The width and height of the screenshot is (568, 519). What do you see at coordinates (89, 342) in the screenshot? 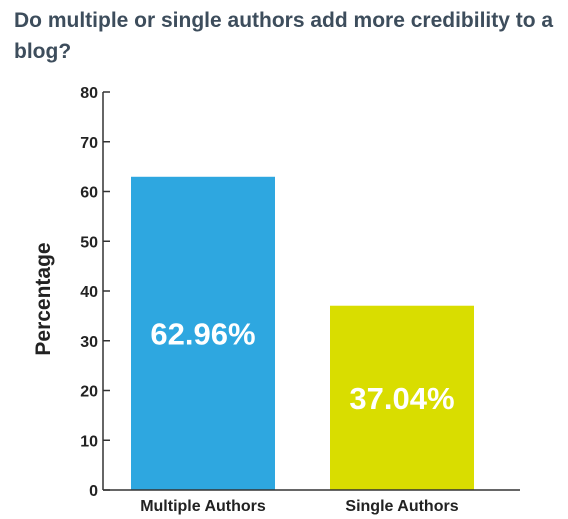
I see `y-tick-label: 30` at bounding box center [89, 342].